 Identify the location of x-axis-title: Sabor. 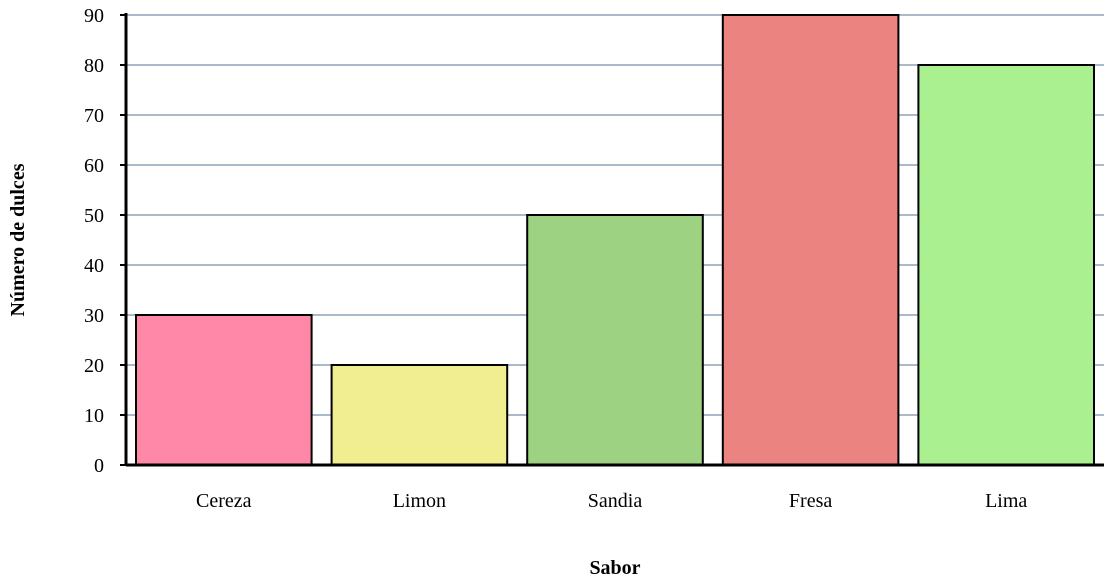
(614, 568).